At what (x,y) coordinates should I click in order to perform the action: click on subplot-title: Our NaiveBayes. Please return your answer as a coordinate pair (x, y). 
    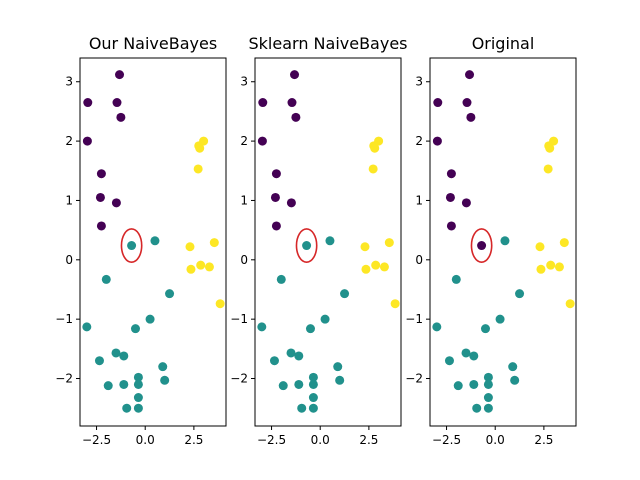
    Looking at the image, I should click on (153, 43).